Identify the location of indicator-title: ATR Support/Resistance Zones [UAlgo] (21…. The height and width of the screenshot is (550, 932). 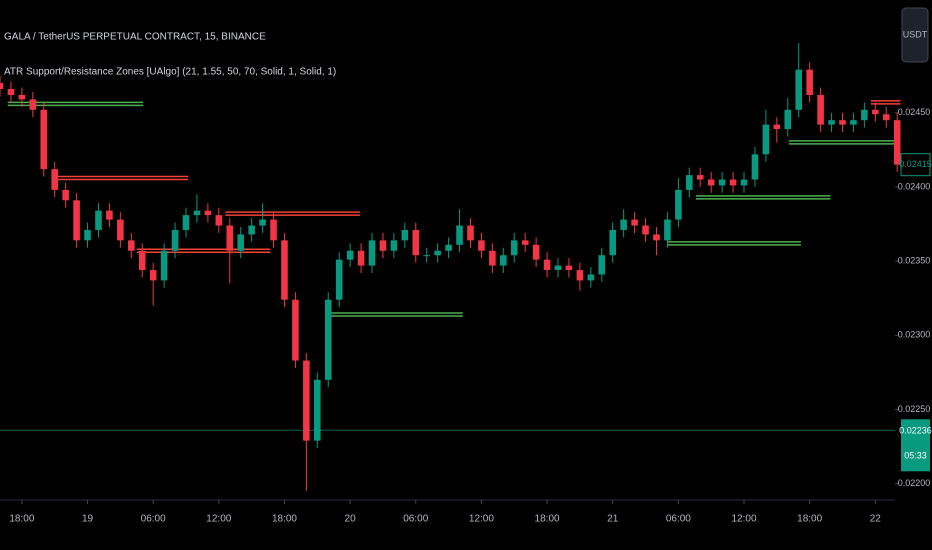
(170, 72).